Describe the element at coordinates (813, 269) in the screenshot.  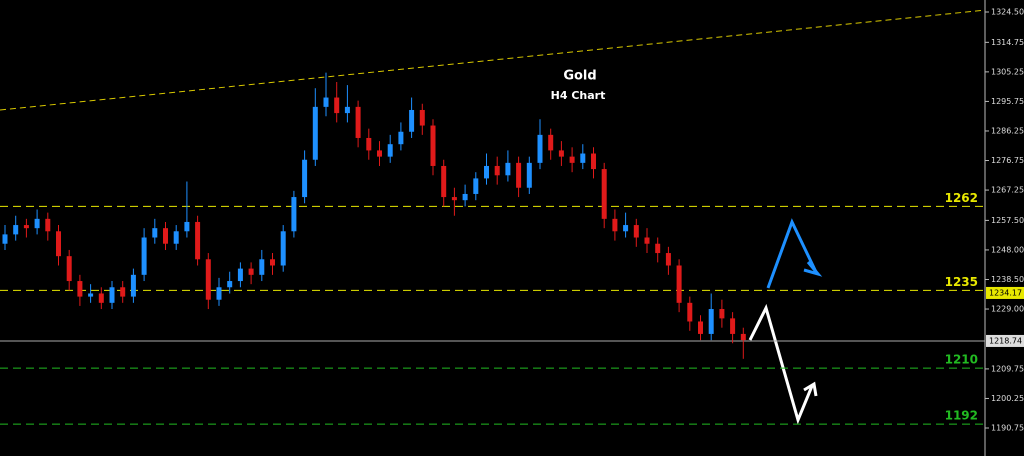
I see `up-arrow-head` at that location.